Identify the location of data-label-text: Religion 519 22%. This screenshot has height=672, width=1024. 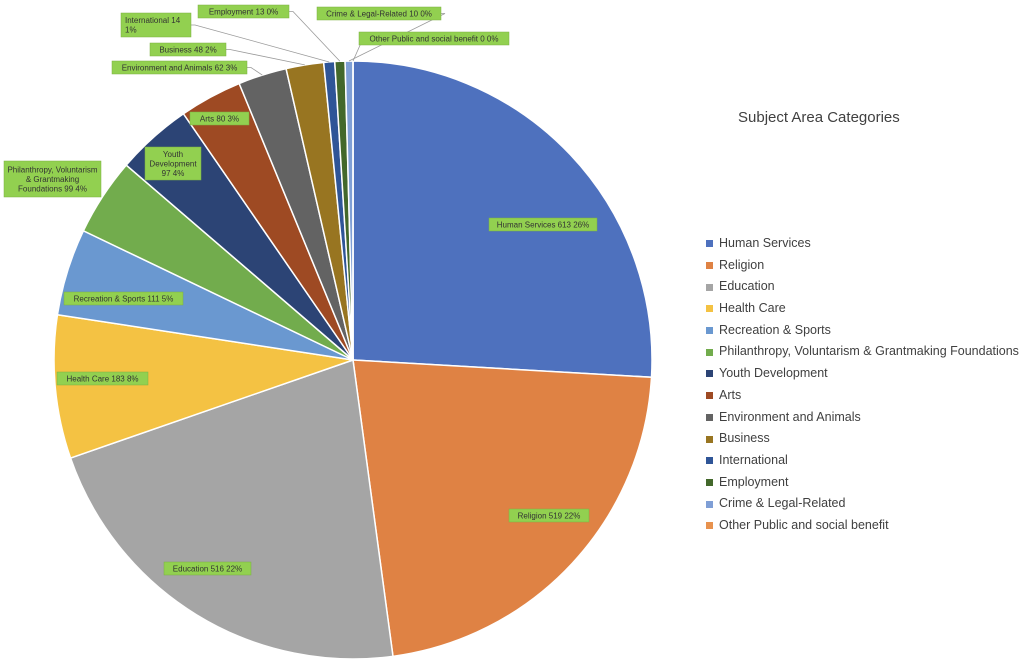
(549, 515).